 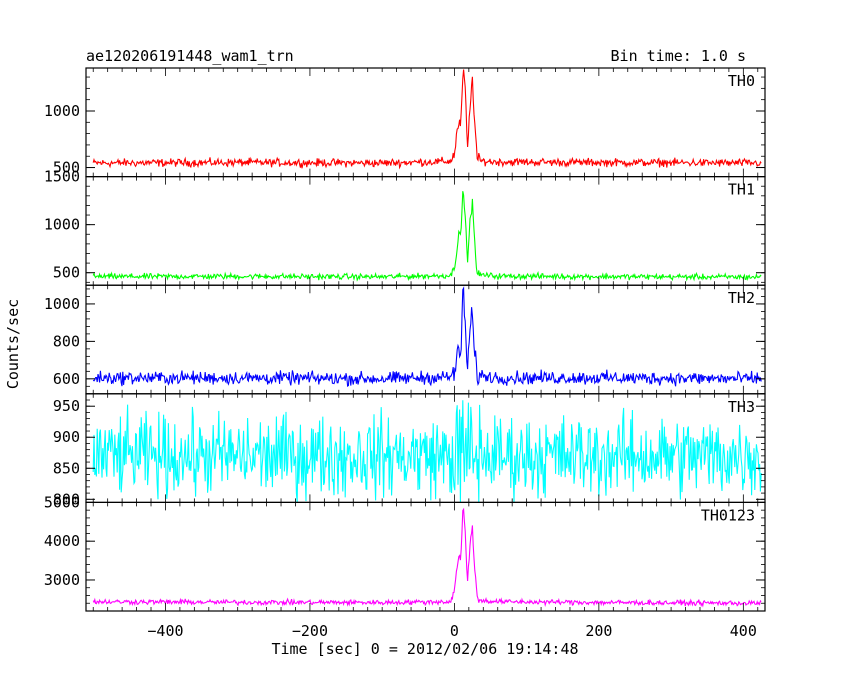 I want to click on y-tick-label: 4000, so click(x=62, y=541).